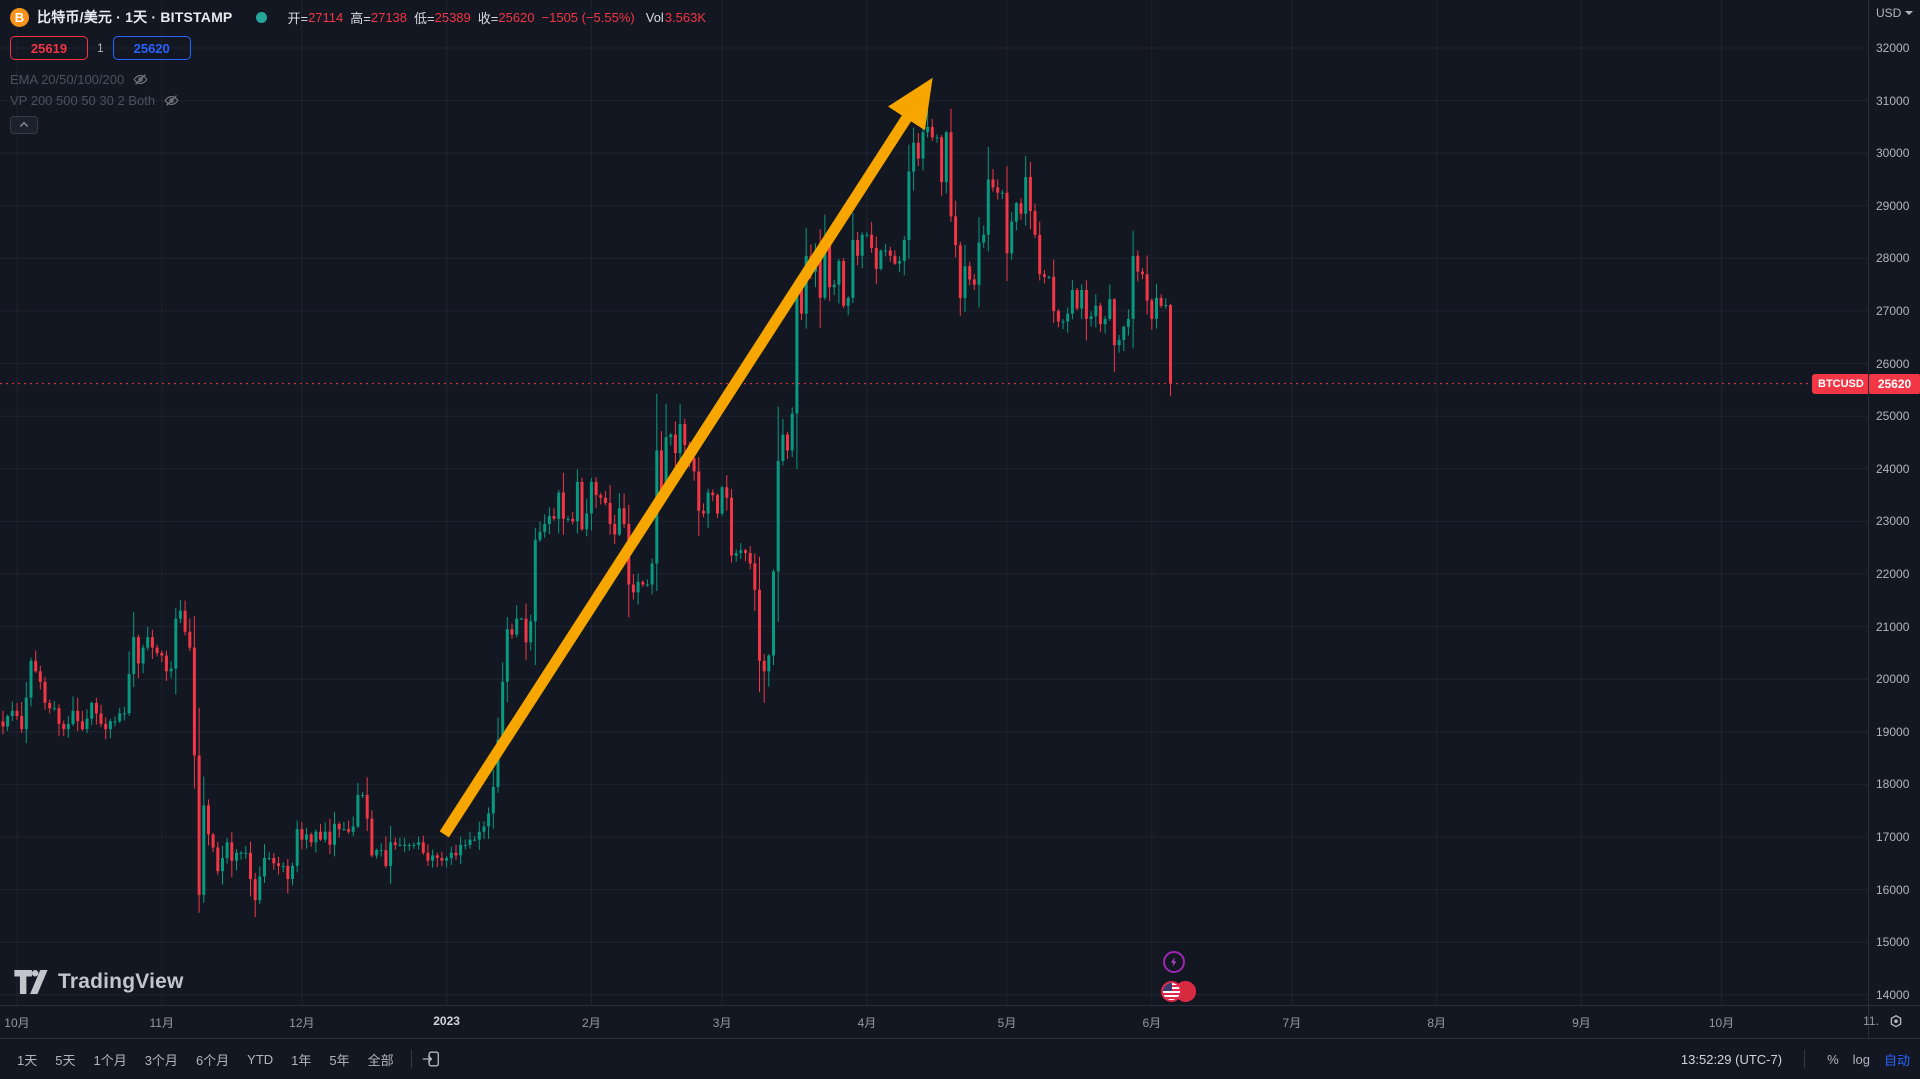 The width and height of the screenshot is (1920, 1079). What do you see at coordinates (1893, 837) in the screenshot?
I see `price-tick-label: 17000` at bounding box center [1893, 837].